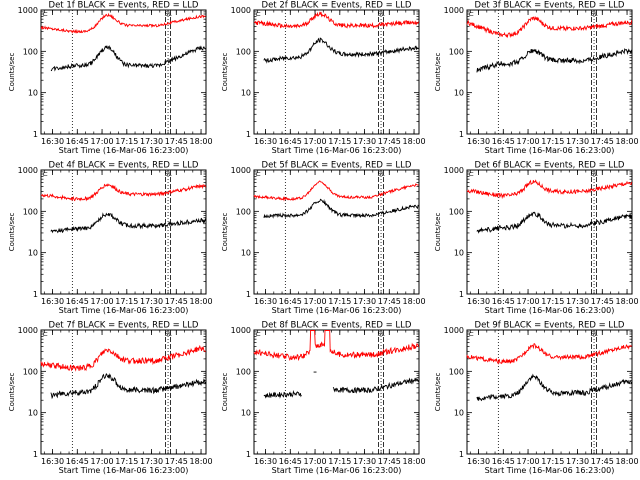 This screenshot has height=480, width=640. Describe the element at coordinates (550, 6) in the screenshot. I see `panel-title: Det 3f BLACK = Events, RED = LLD` at that location.